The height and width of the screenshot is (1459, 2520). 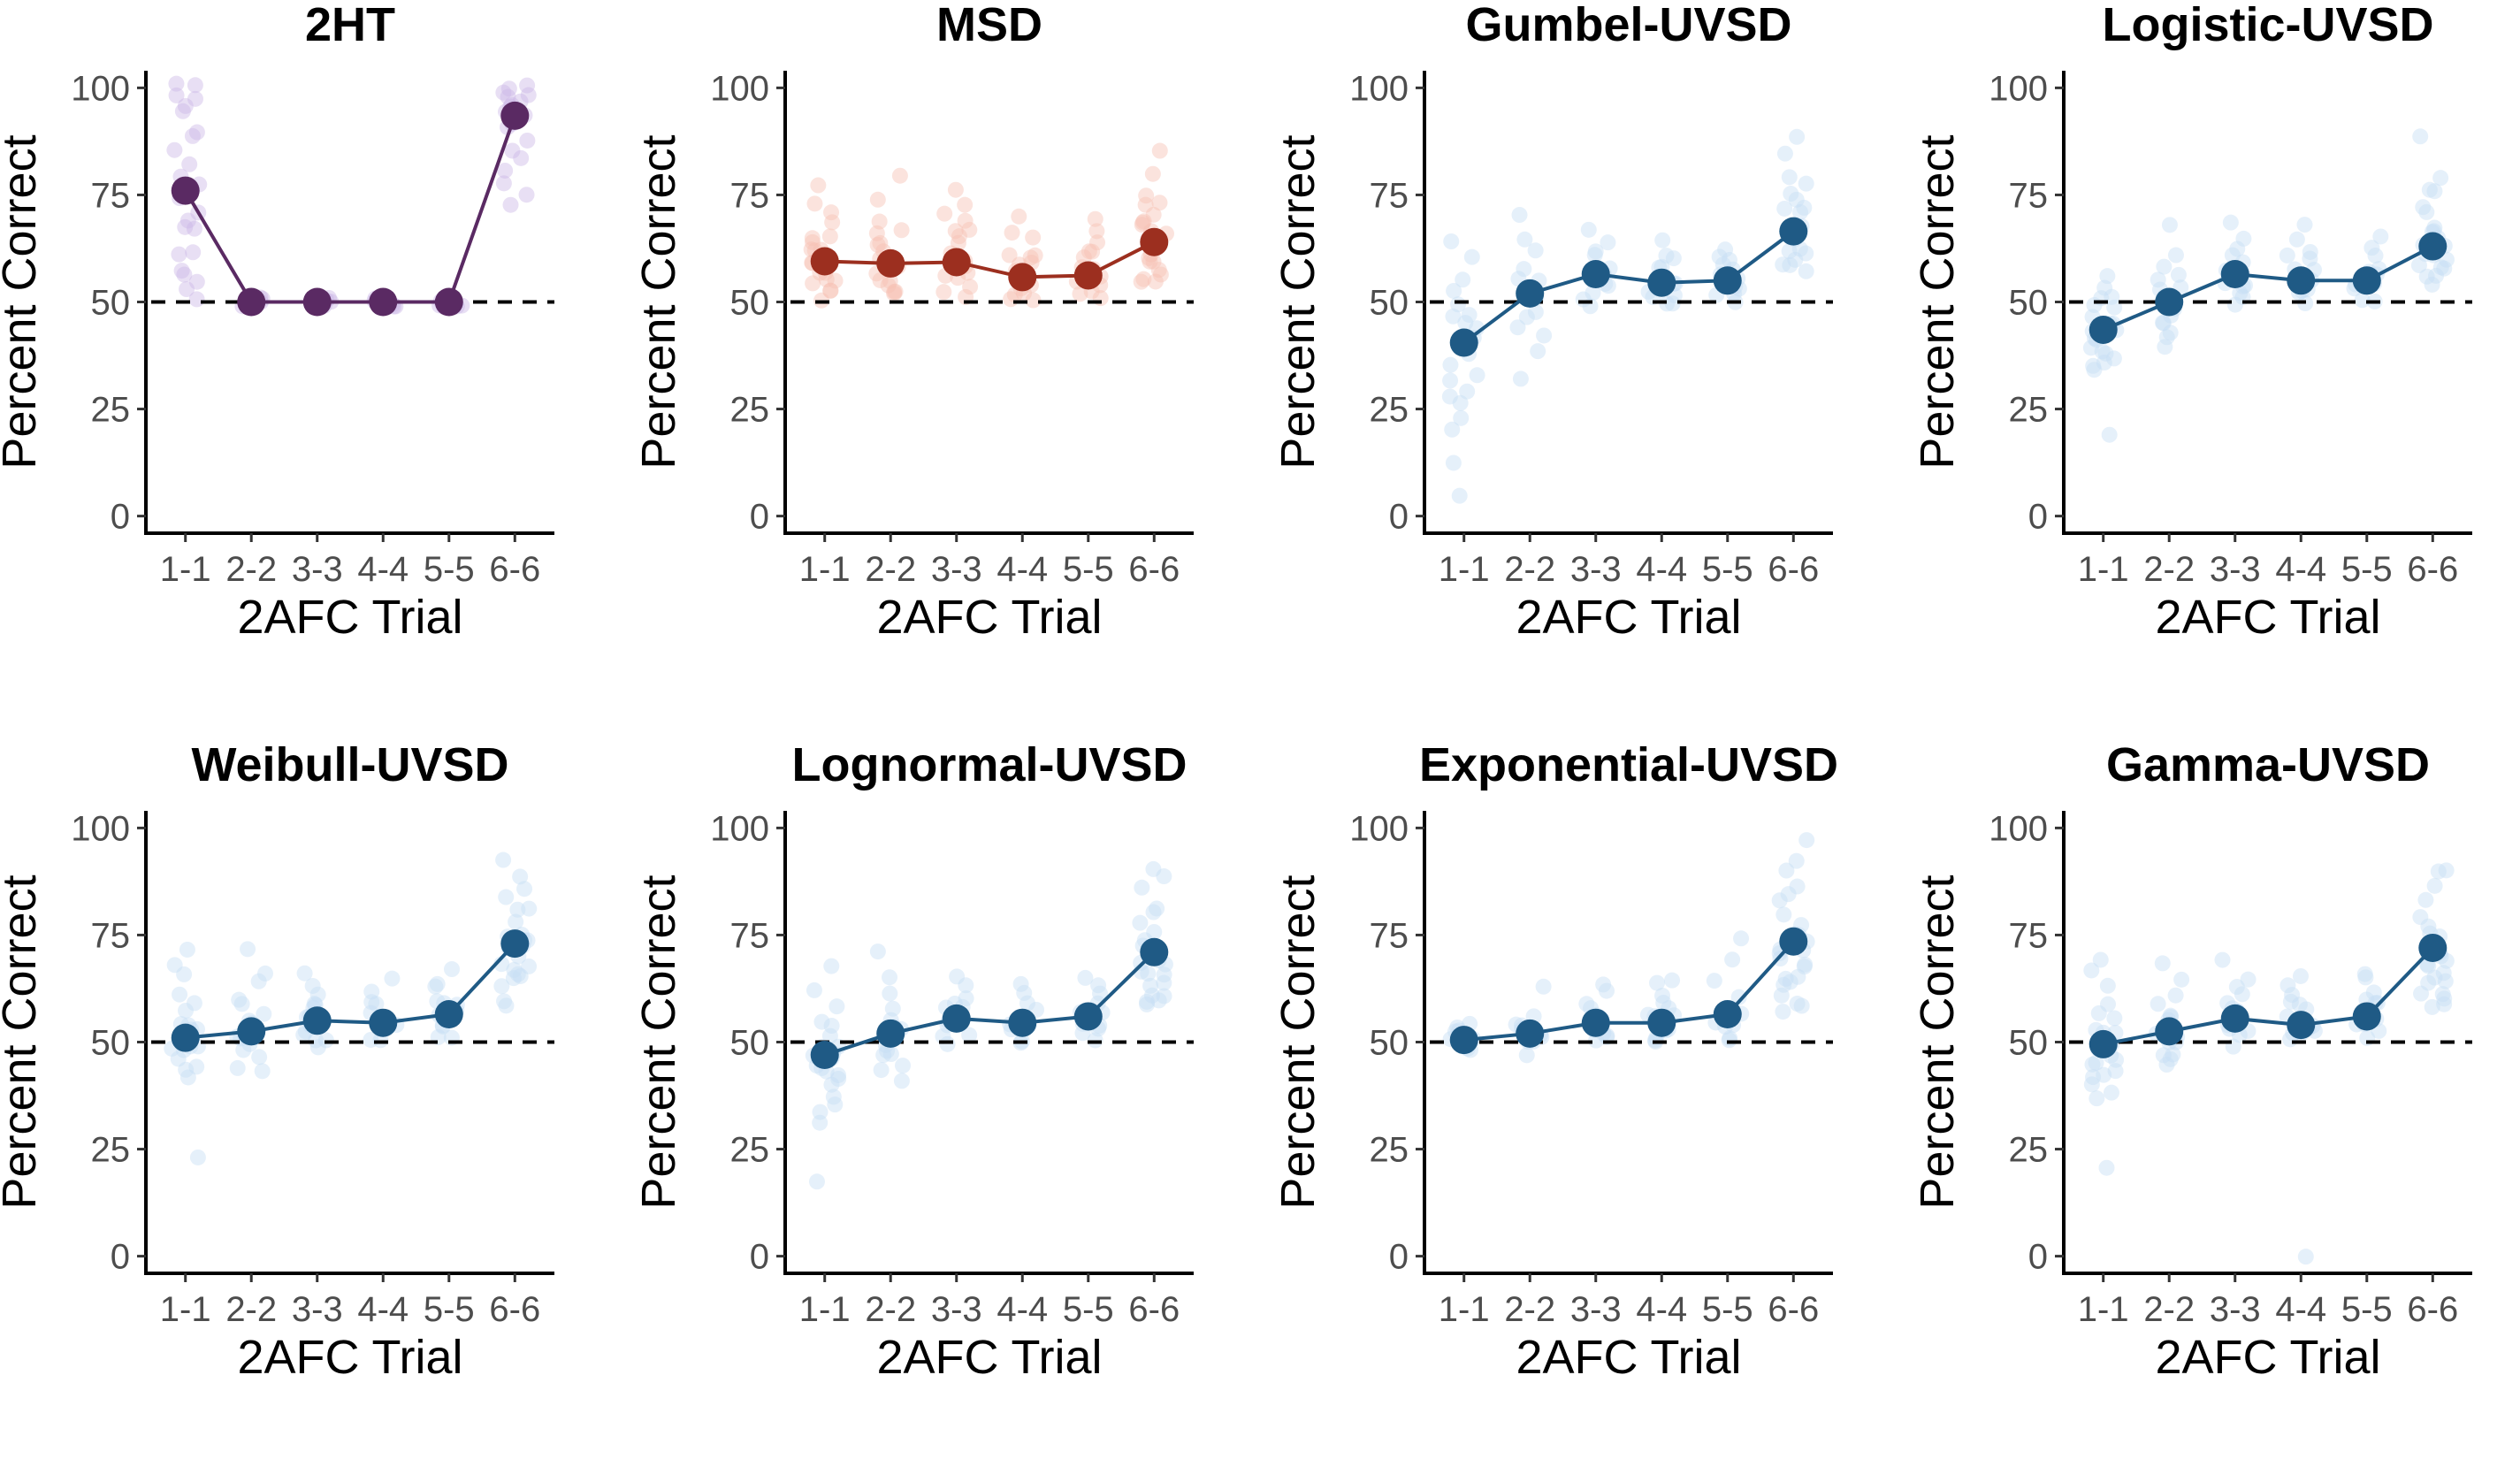 I want to click on y-tick-label: 75, so click(x=111, y=936).